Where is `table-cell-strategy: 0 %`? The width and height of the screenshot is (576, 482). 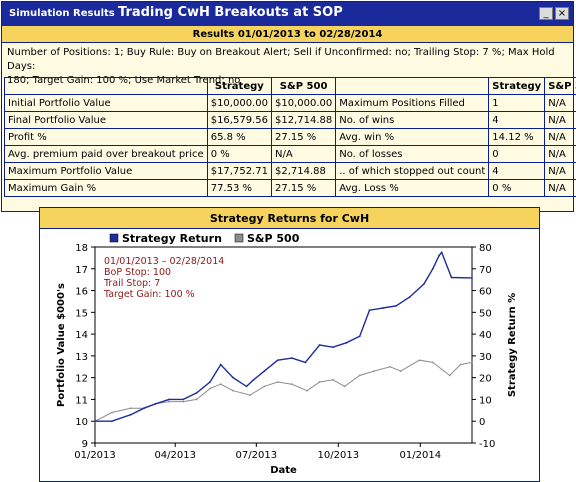 table-cell-strategy: 0 % is located at coordinates (239, 154).